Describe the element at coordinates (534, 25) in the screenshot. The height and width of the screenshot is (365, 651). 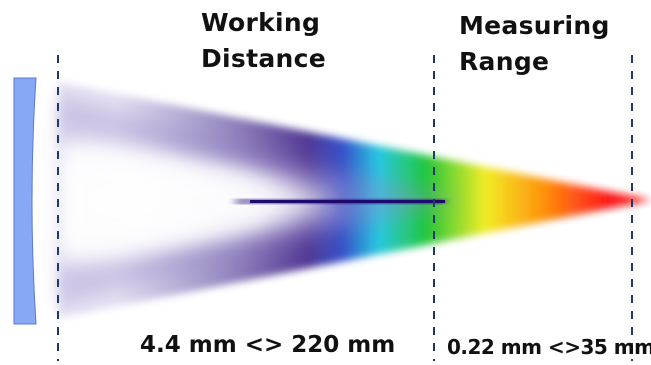
I see `measuring-range-title-line1: Measuring` at that location.